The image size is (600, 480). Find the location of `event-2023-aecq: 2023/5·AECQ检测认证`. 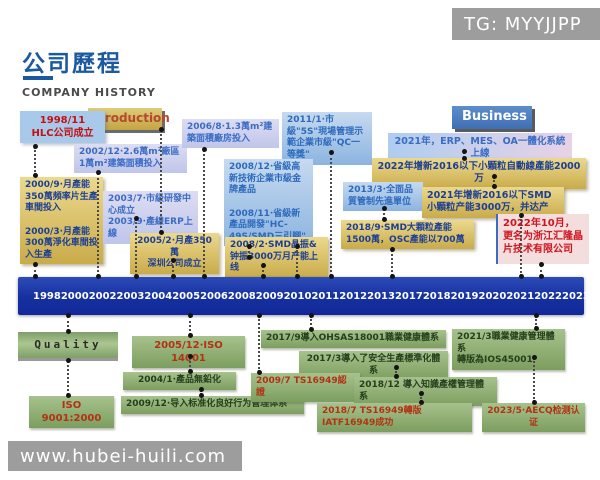

event-2023-aecq: 2023/5·AECQ检测认证 is located at coordinates (533, 418).